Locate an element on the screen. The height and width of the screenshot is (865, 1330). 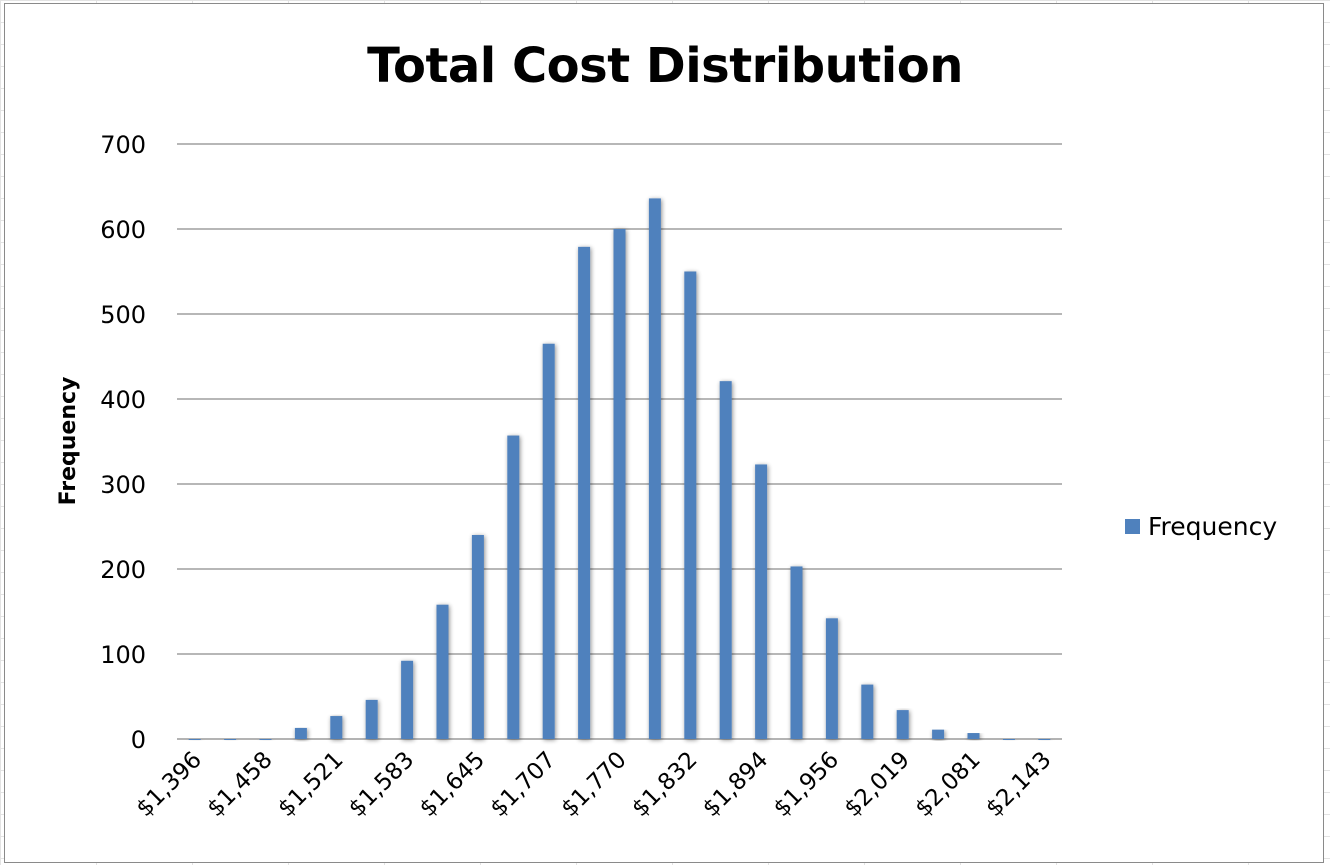
chart-title: Total Cost Distribution is located at coordinates (665, 66).